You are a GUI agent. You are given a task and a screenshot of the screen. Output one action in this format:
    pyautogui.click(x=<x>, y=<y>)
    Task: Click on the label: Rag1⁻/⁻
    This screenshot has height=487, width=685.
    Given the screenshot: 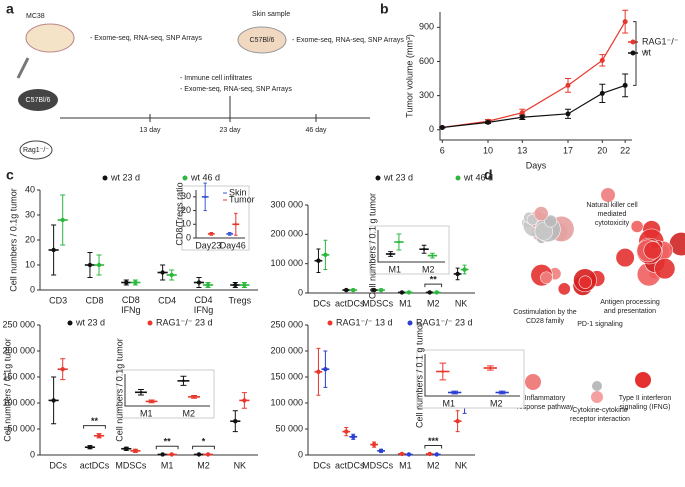 What is the action you would take?
    pyautogui.click(x=36, y=150)
    